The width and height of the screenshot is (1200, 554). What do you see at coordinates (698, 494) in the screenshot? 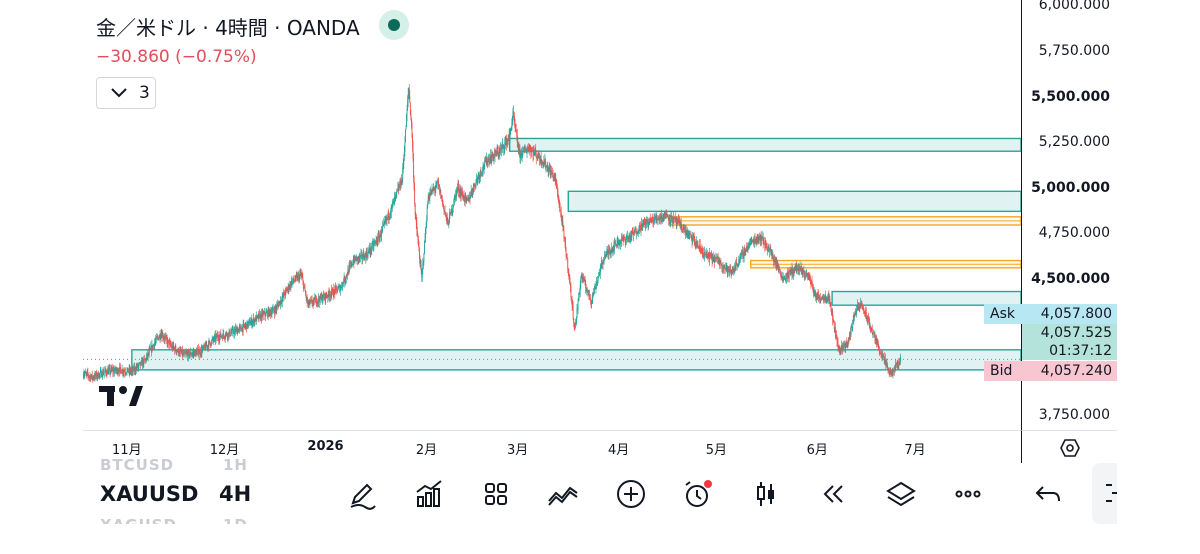
I see `alert-icon` at bounding box center [698, 494].